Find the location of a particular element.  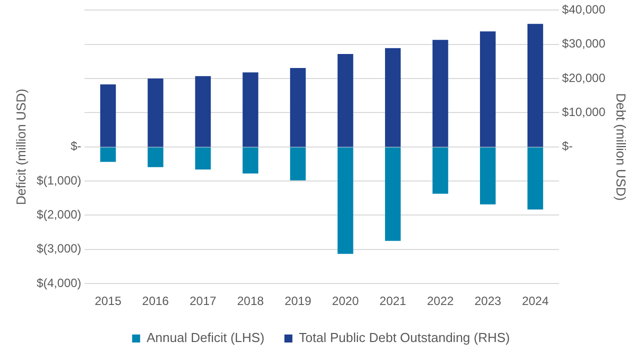

y2-tick-label: $20,000 is located at coordinates (584, 77).